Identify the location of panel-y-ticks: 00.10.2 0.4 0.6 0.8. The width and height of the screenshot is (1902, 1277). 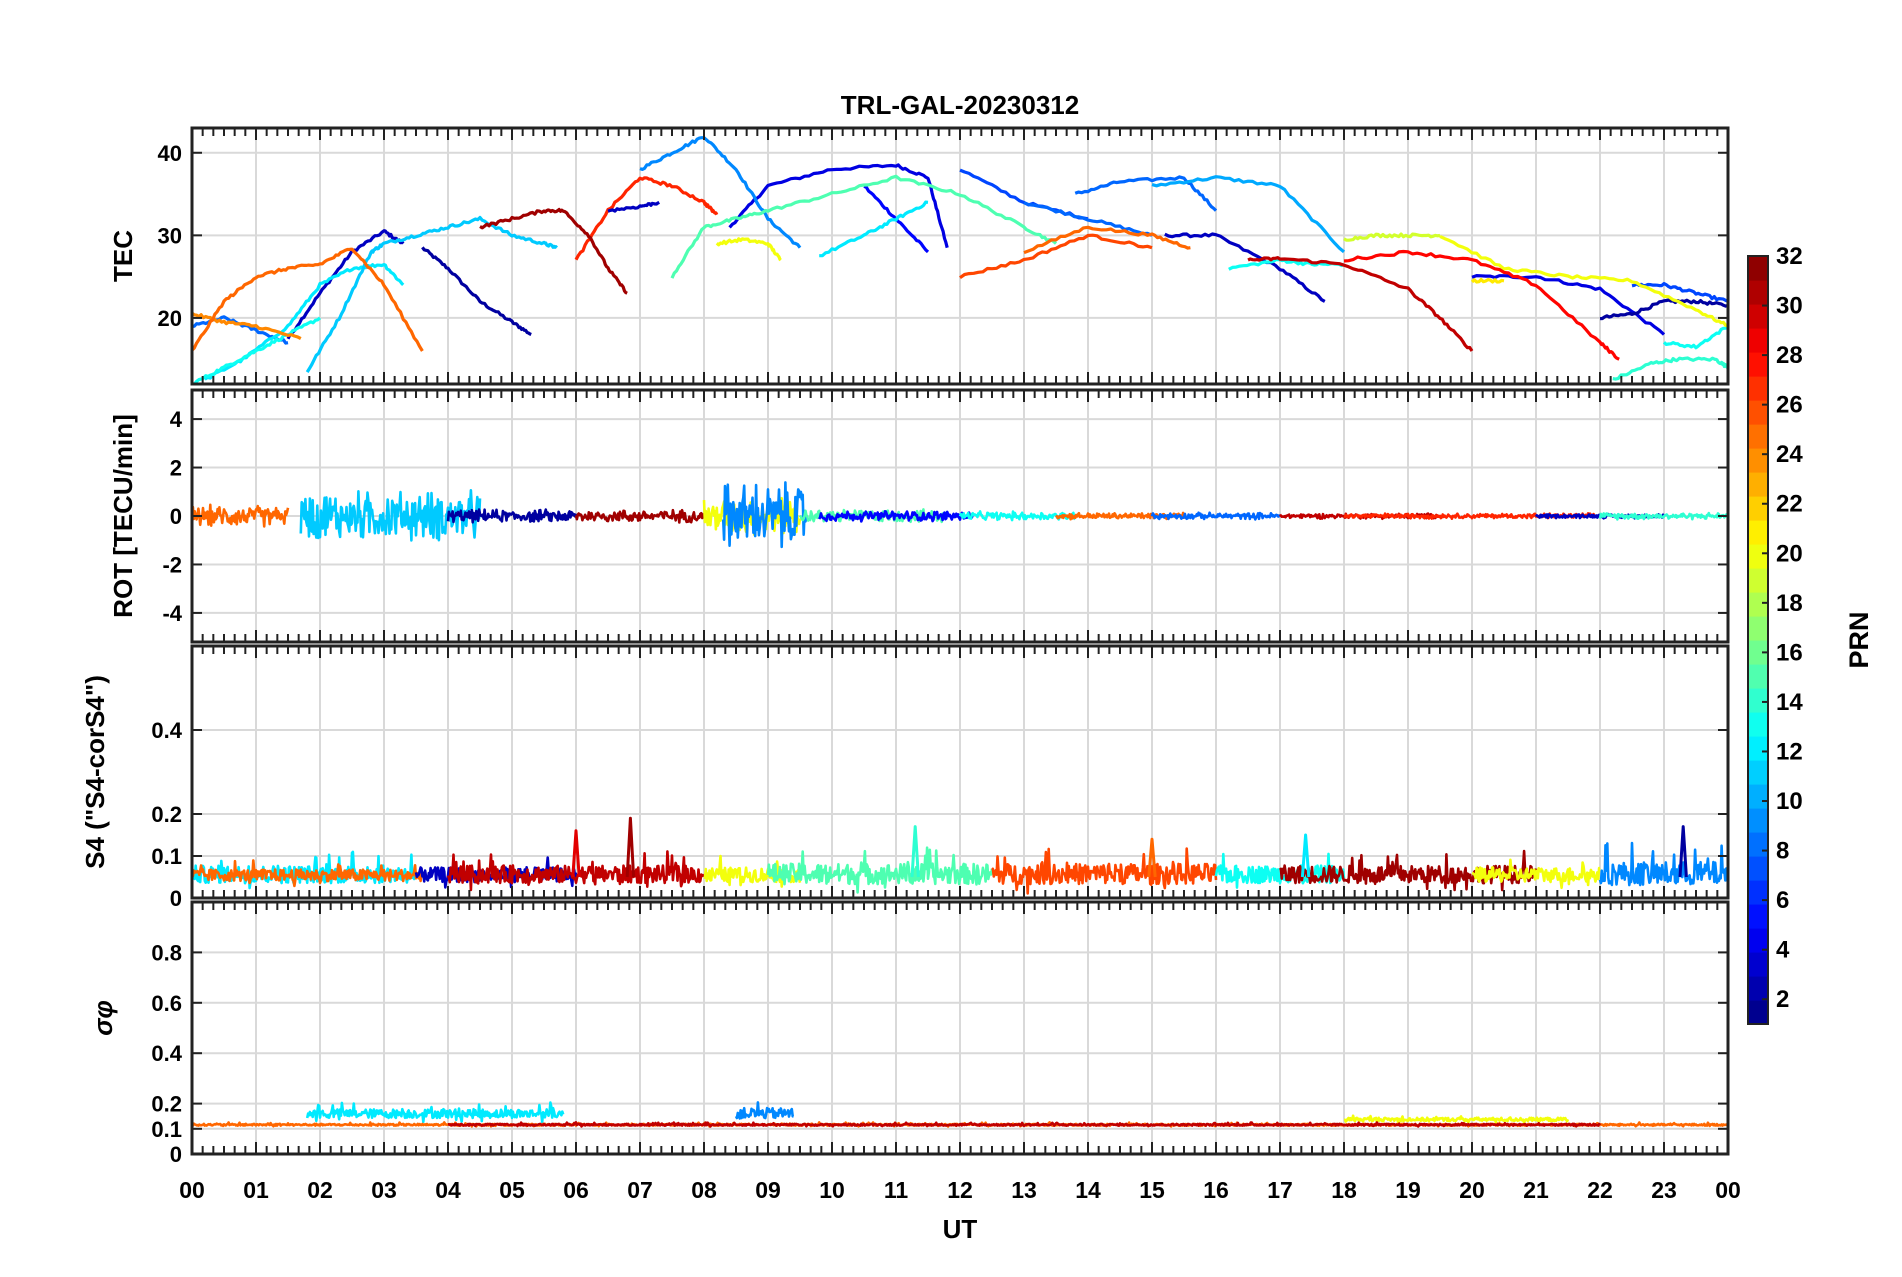
(939, 1053).